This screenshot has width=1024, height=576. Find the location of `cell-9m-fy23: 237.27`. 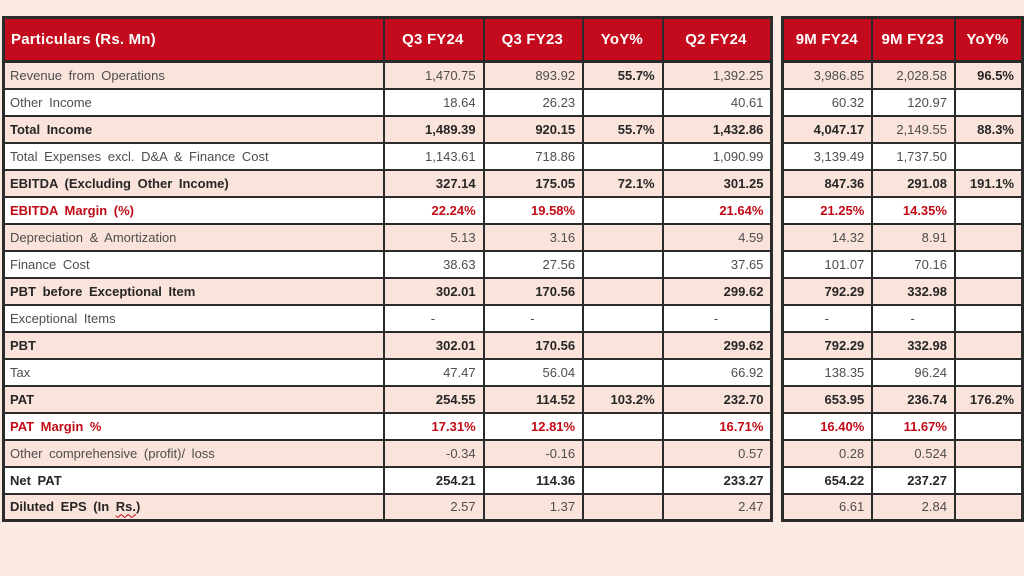

cell-9m-fy23: 237.27 is located at coordinates (913, 480).